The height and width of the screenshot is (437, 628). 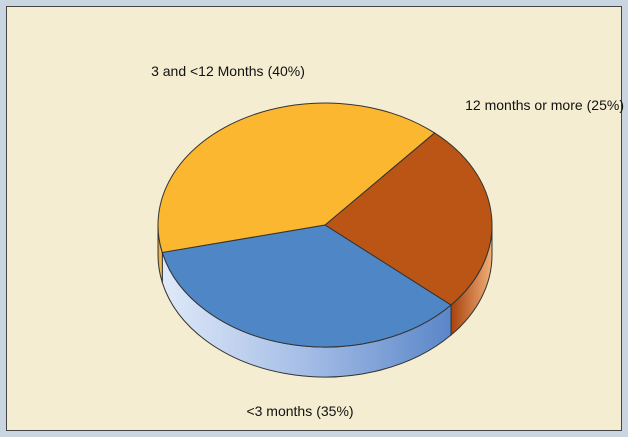 I want to click on slice-label: 3 and <12 Months (40%), so click(x=228, y=71).